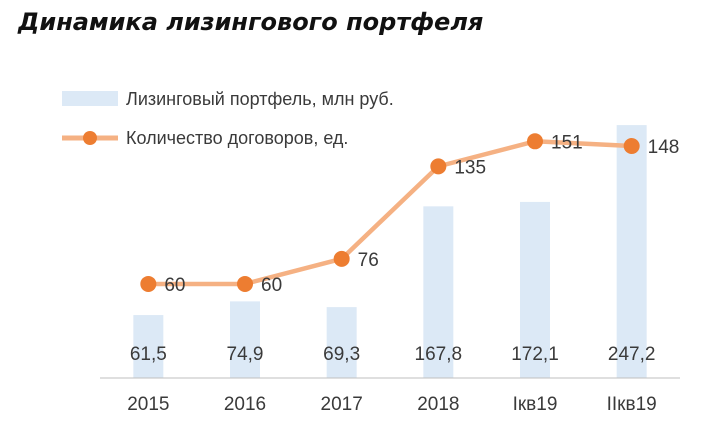 The height and width of the screenshot is (422, 710). Describe the element at coordinates (148, 404) in the screenshot. I see `x-tick-label-0: 2015` at that location.